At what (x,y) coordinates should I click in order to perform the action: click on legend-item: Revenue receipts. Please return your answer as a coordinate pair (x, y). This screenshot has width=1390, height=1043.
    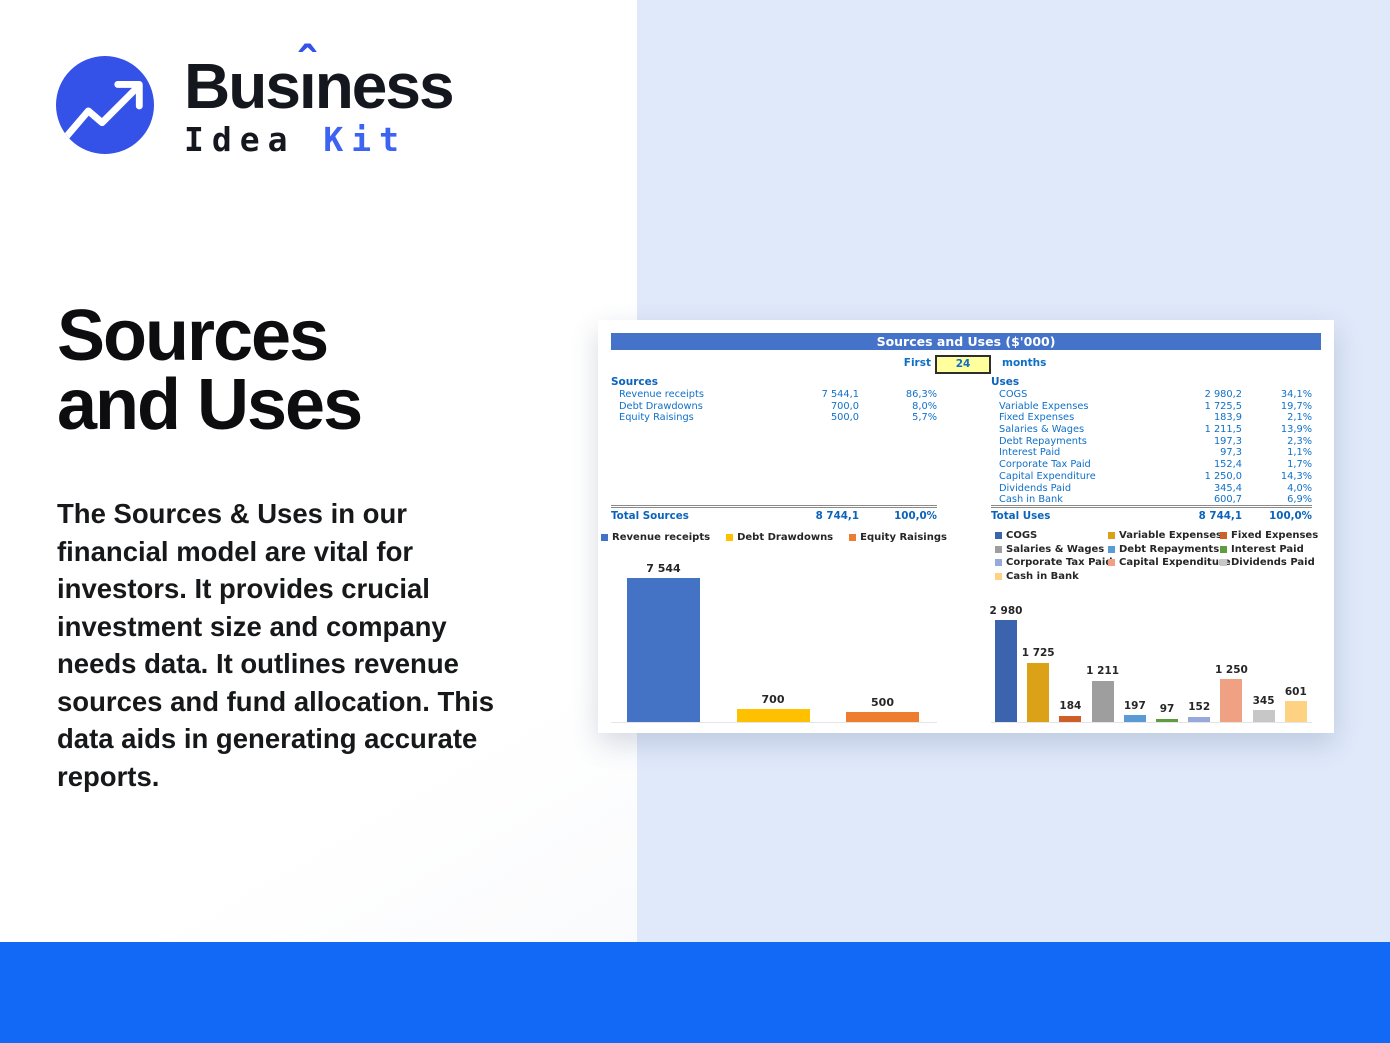
    Looking at the image, I should click on (655, 537).